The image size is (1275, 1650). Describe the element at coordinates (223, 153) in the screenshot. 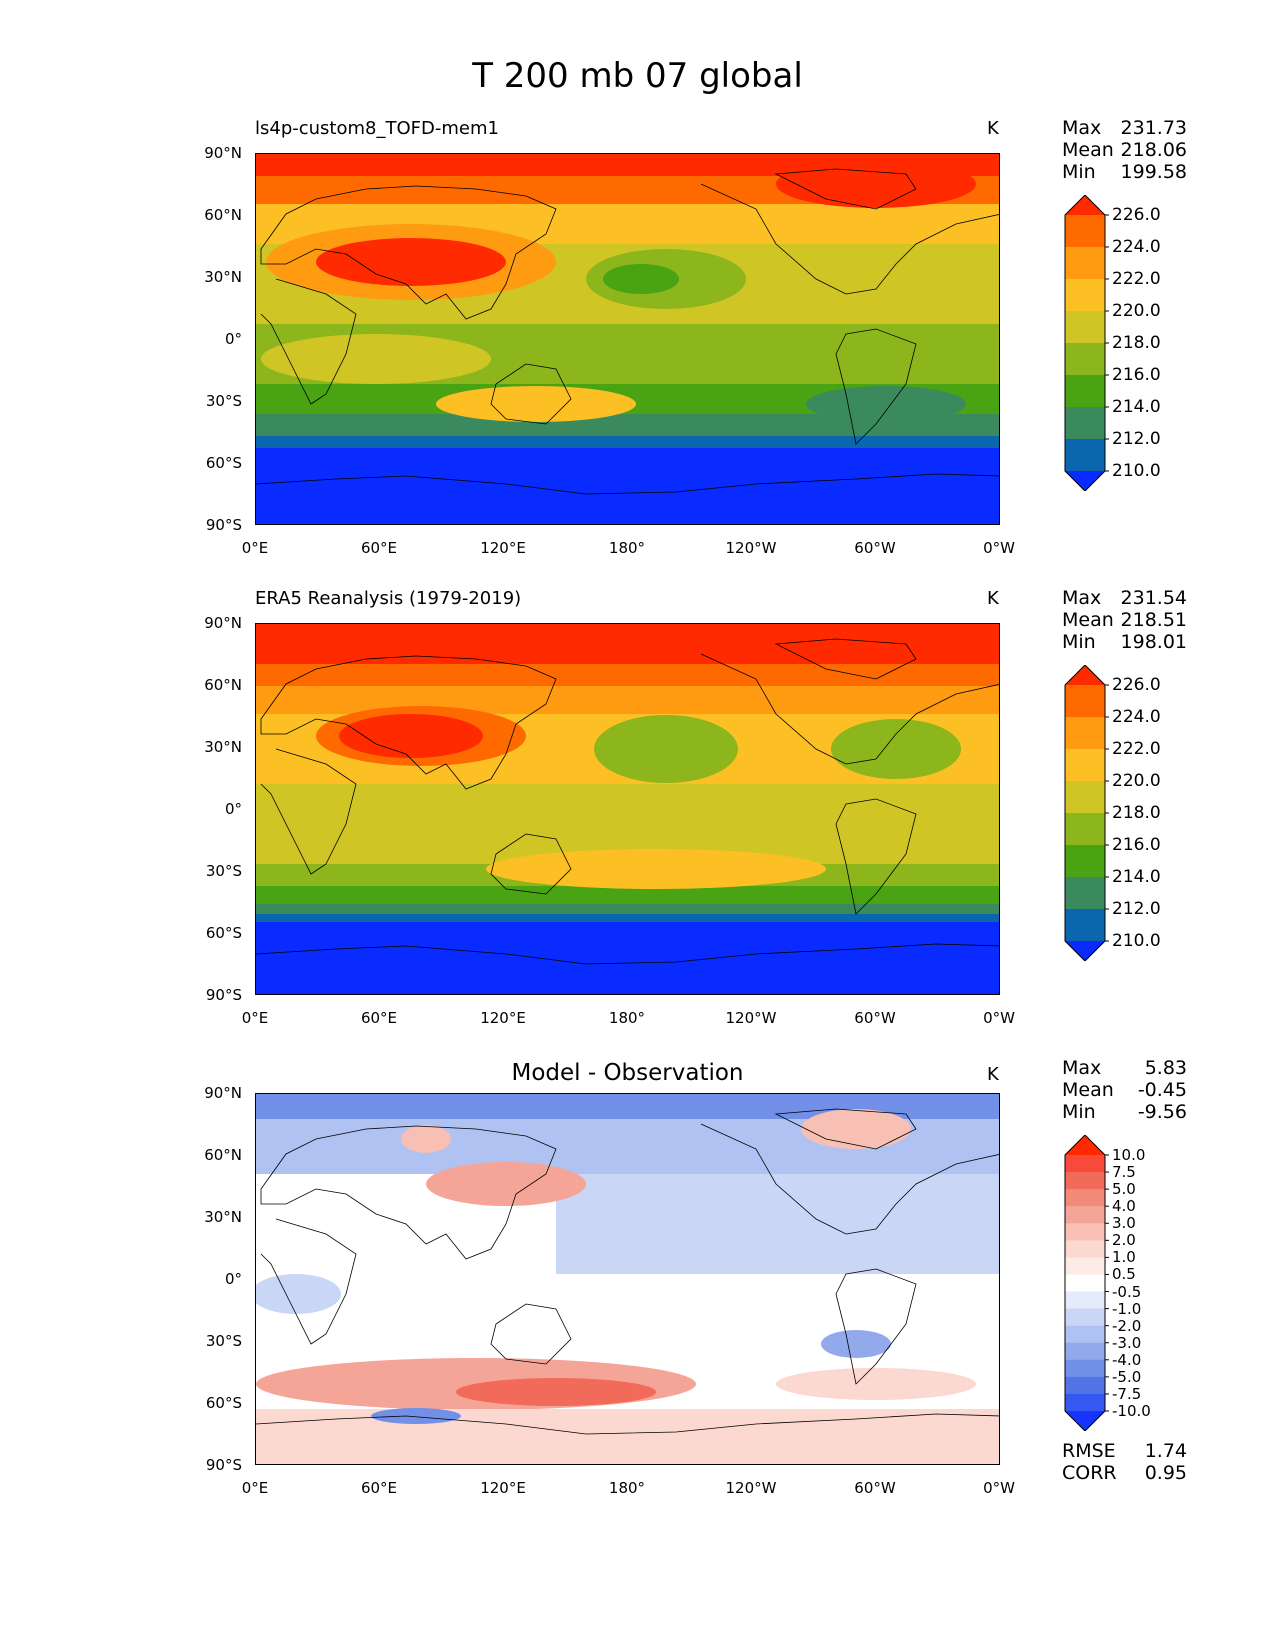

I see `y-tick-label: 90°N` at that location.